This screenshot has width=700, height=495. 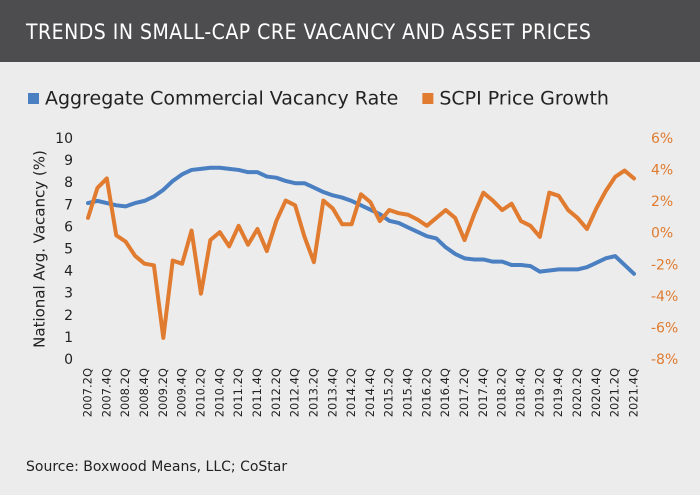 I want to click on x-tick-label: 2020.2Q, so click(x=577, y=392).